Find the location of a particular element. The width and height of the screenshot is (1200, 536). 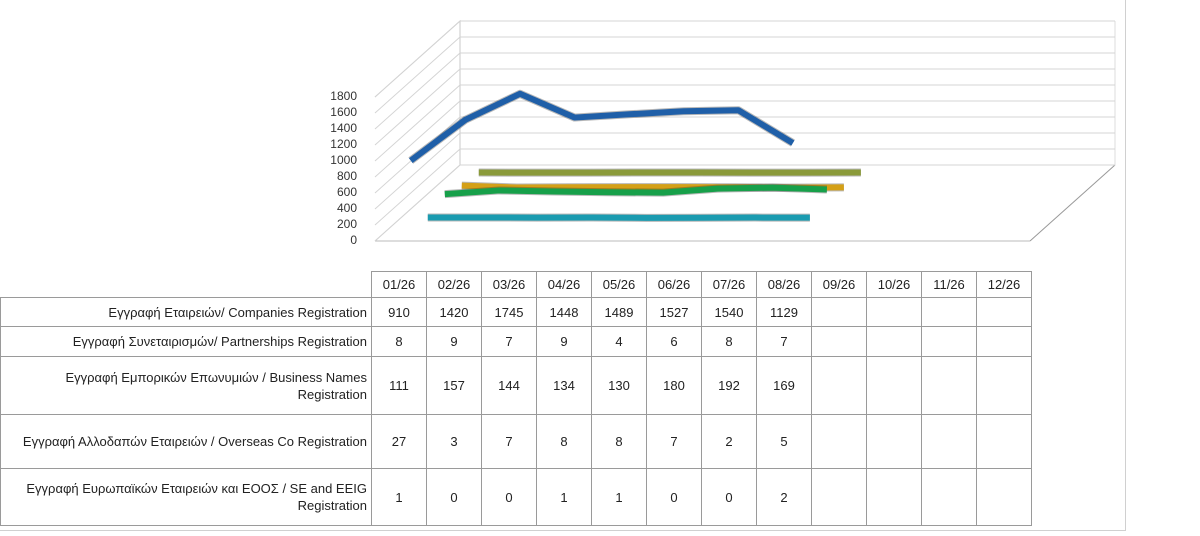

value-cell: 6 is located at coordinates (674, 341).